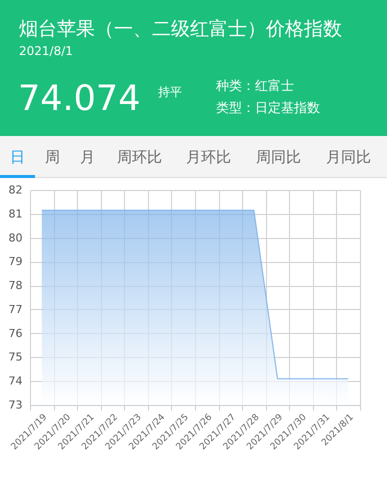 The image size is (387, 486). I want to click on text: 周, so click(52, 157).